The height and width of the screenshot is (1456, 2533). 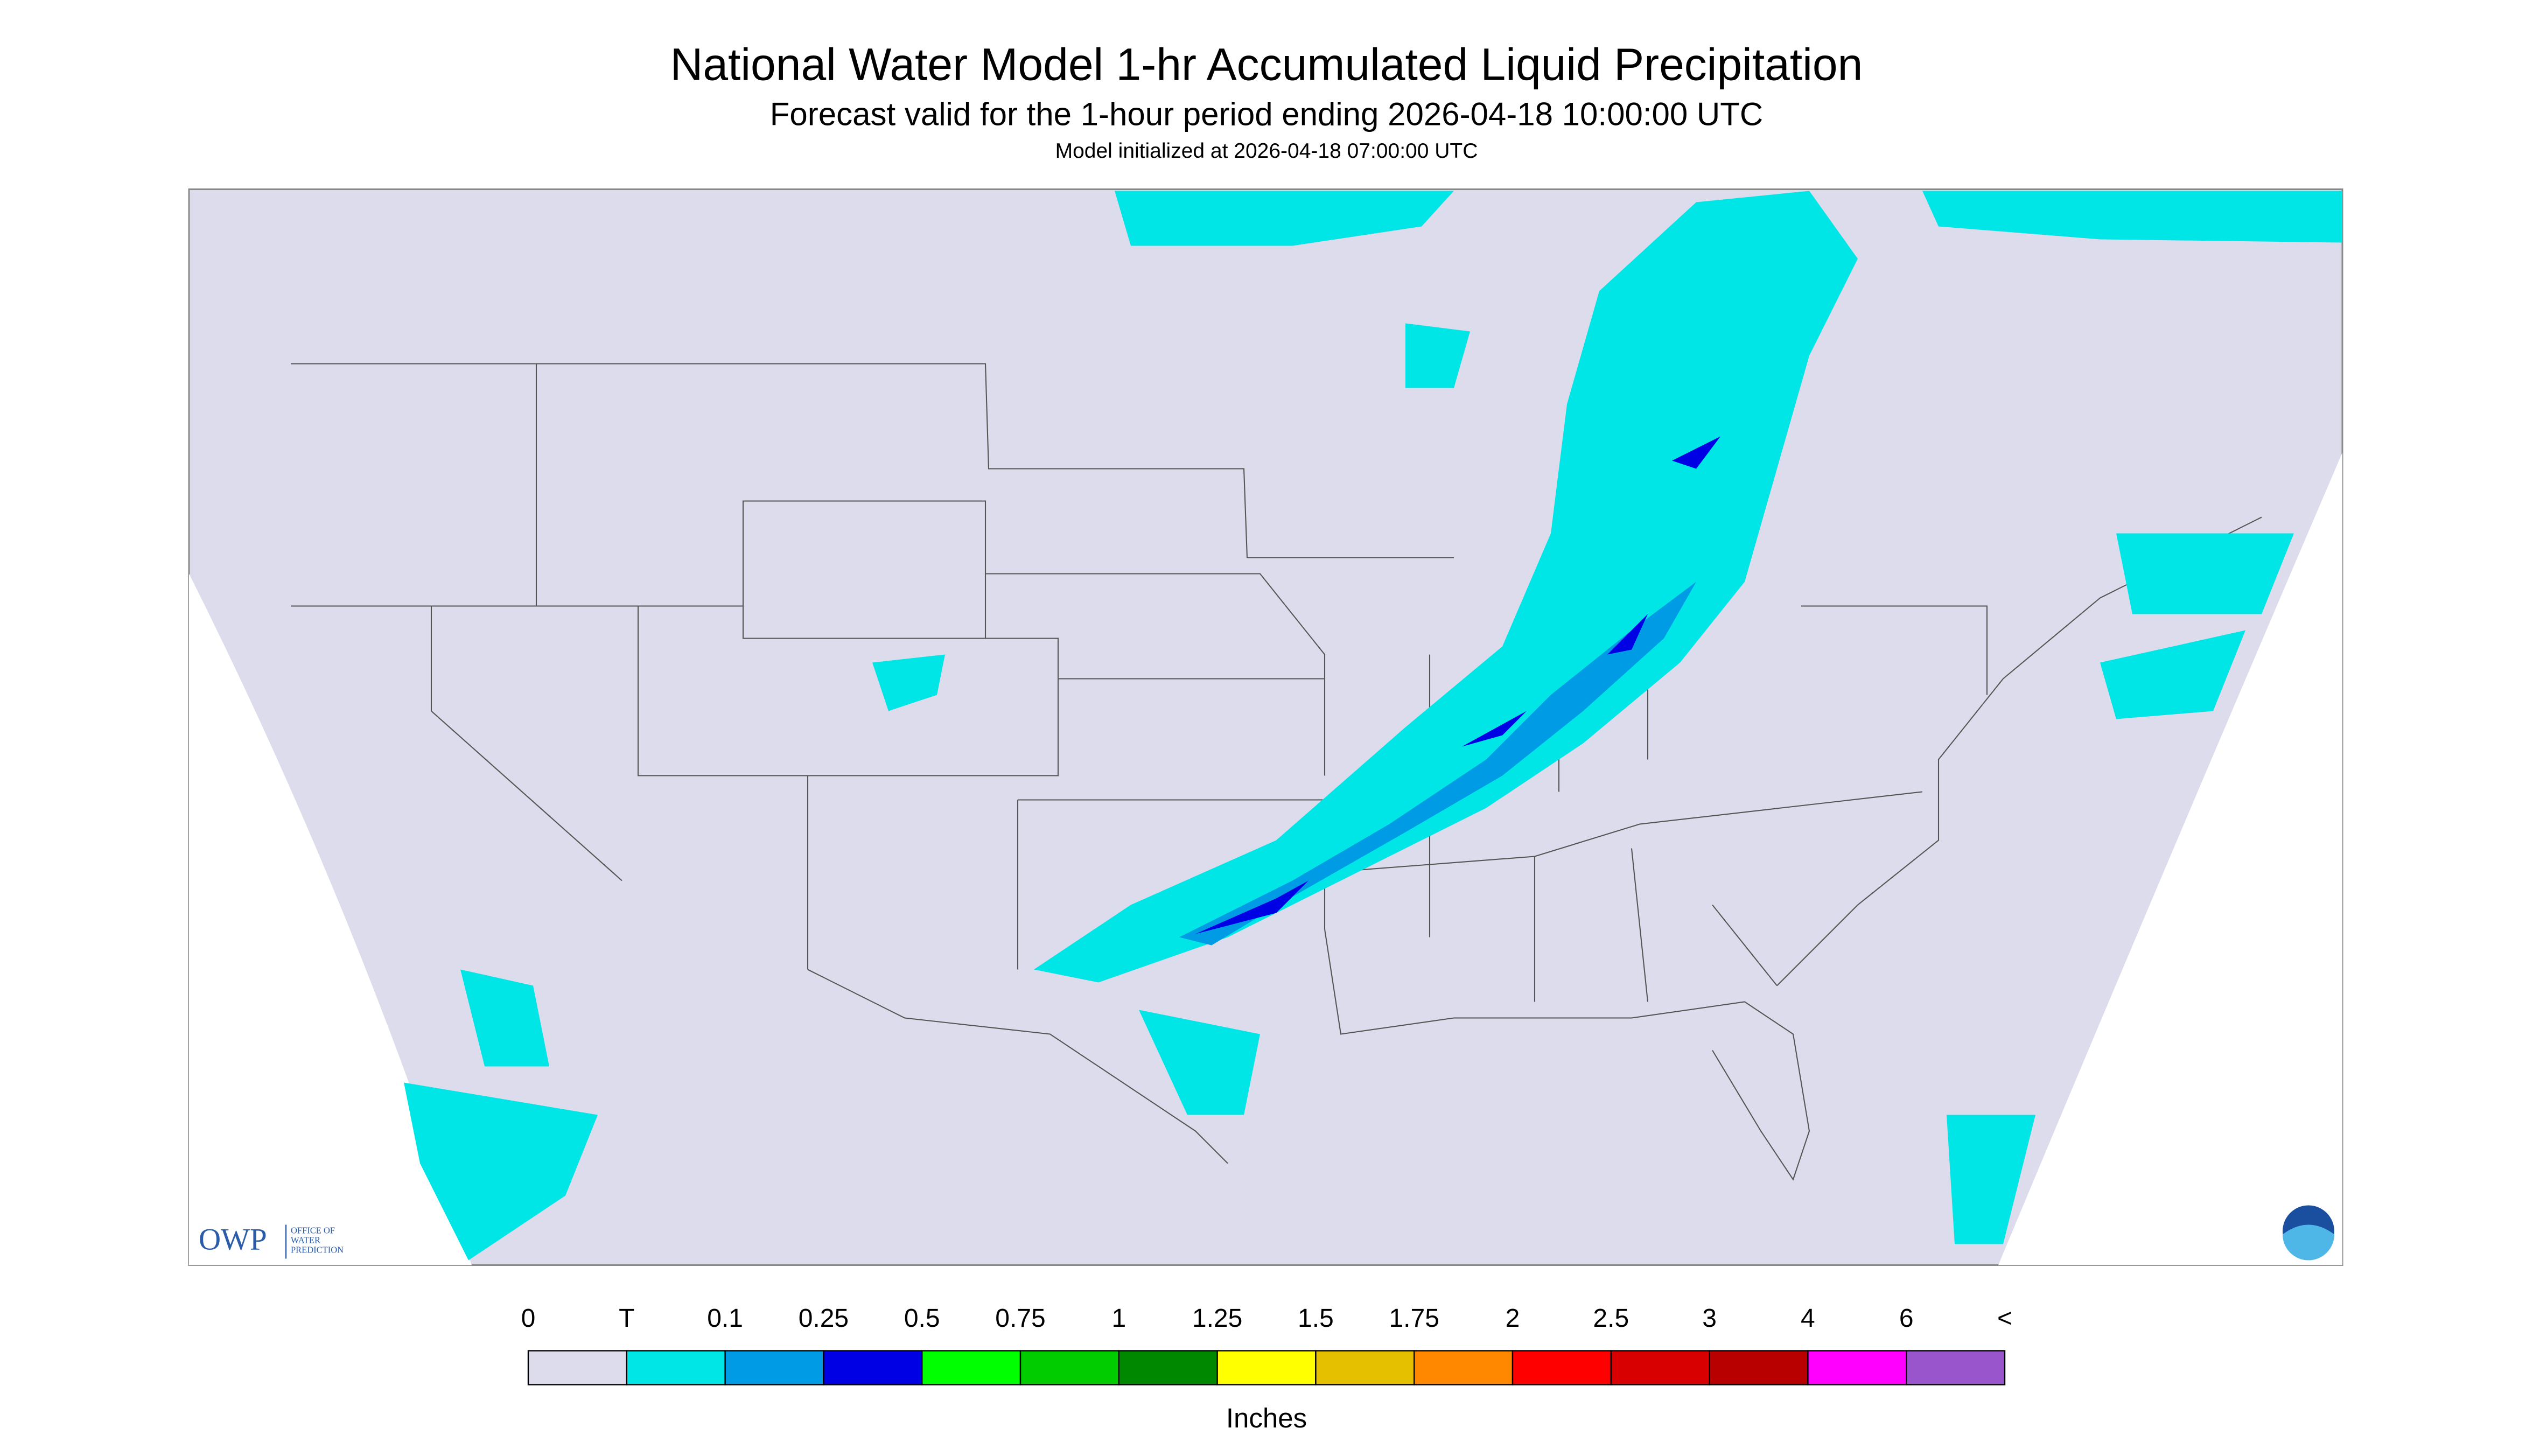 What do you see at coordinates (1020, 1318) in the screenshot?
I see `legend-label: 0.75` at bounding box center [1020, 1318].